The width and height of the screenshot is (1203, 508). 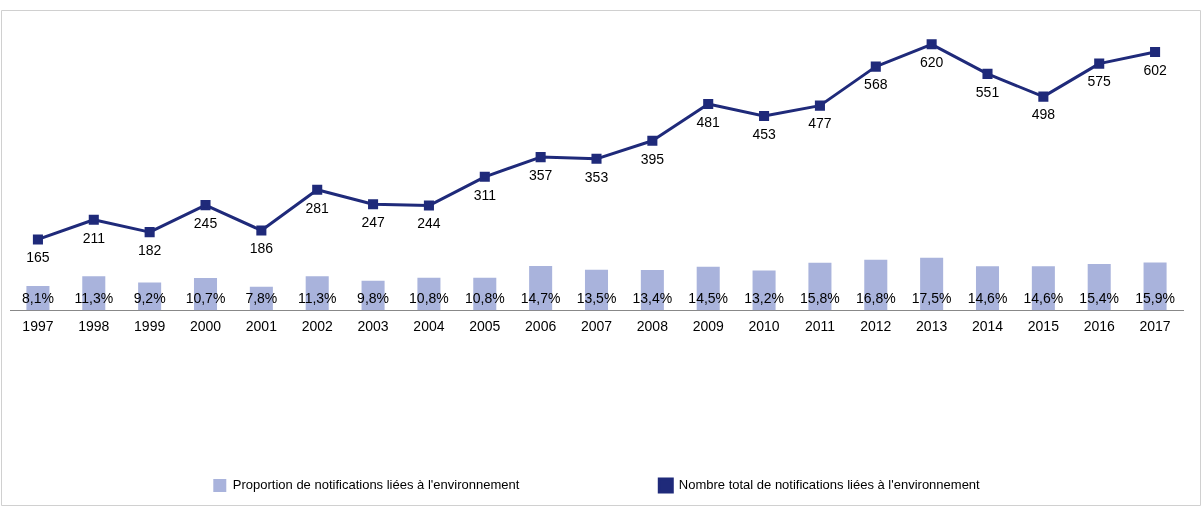 I want to click on data-label: 165, so click(x=38, y=257).